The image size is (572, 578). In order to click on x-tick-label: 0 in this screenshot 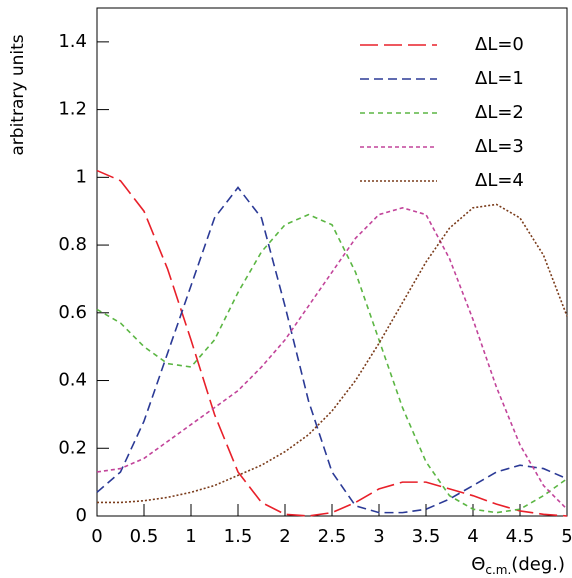, I will do `click(96, 536)`.